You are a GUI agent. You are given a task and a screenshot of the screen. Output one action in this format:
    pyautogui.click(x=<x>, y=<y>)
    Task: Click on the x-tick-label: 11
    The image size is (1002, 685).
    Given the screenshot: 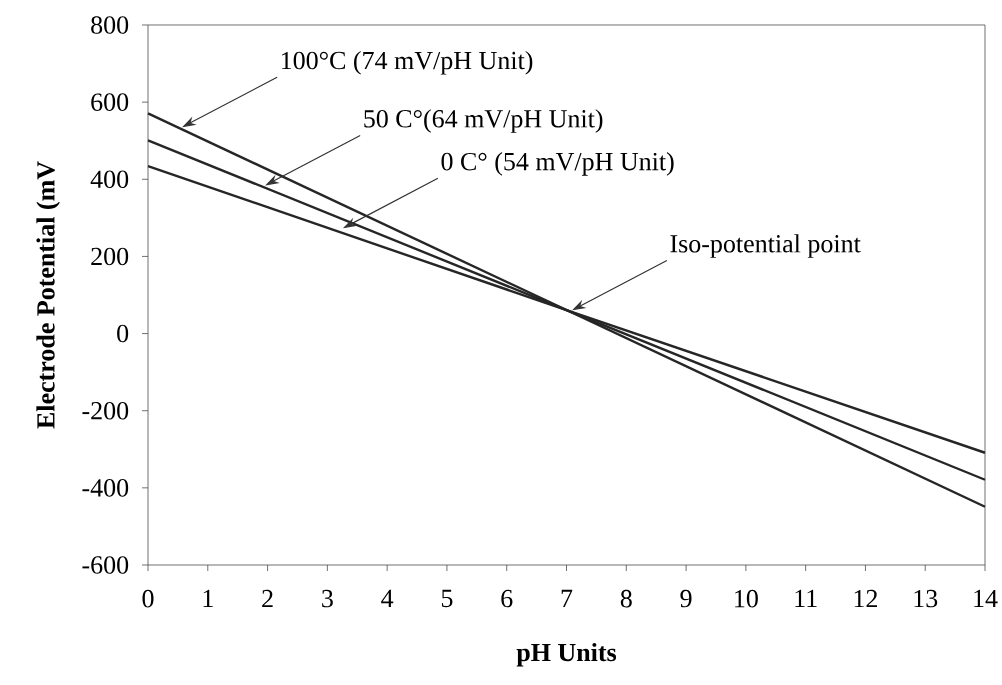 What is the action you would take?
    pyautogui.click(x=806, y=598)
    